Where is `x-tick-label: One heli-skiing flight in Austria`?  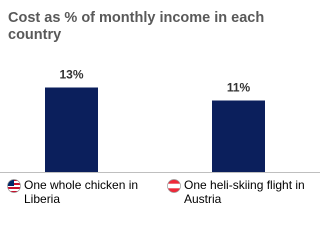
x-tick-label: One heli-skiing flight in Austria is located at coordinates (244, 192).